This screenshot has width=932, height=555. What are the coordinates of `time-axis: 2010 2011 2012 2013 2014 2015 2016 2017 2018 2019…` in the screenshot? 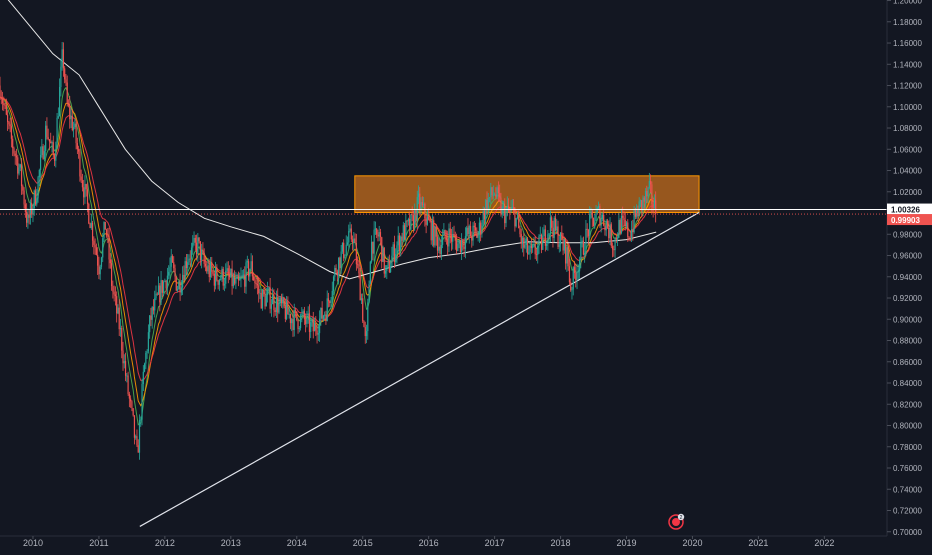 It's located at (428, 542).